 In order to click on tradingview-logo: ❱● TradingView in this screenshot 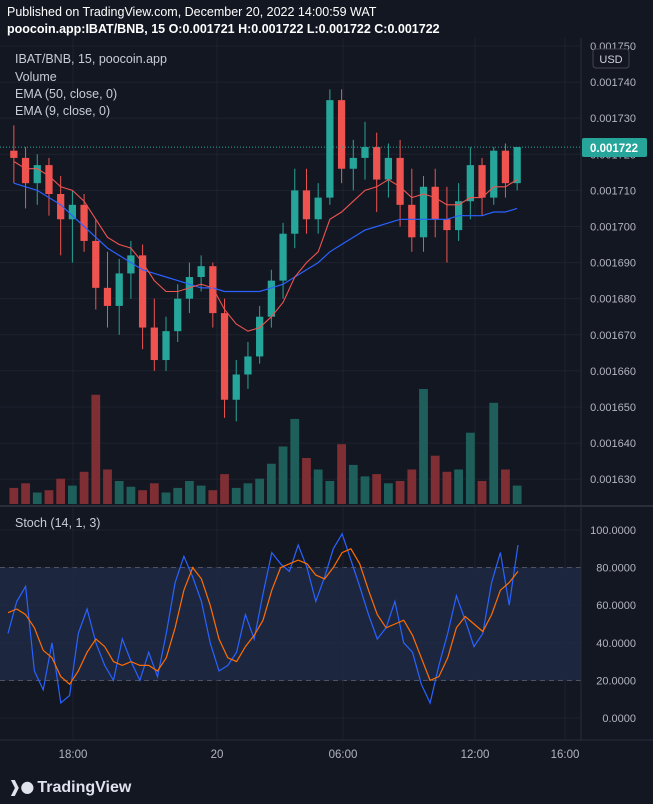, I will do `click(69, 787)`.